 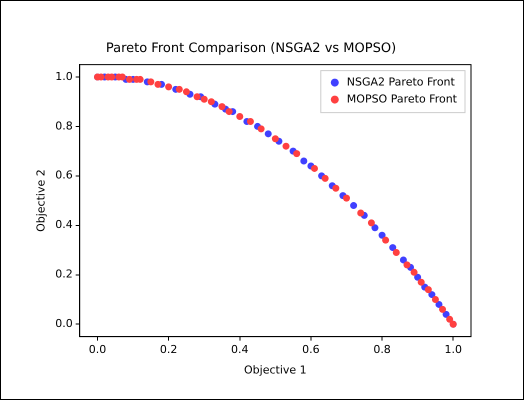 I want to click on x-tick-label: 0.0, so click(x=97, y=349).